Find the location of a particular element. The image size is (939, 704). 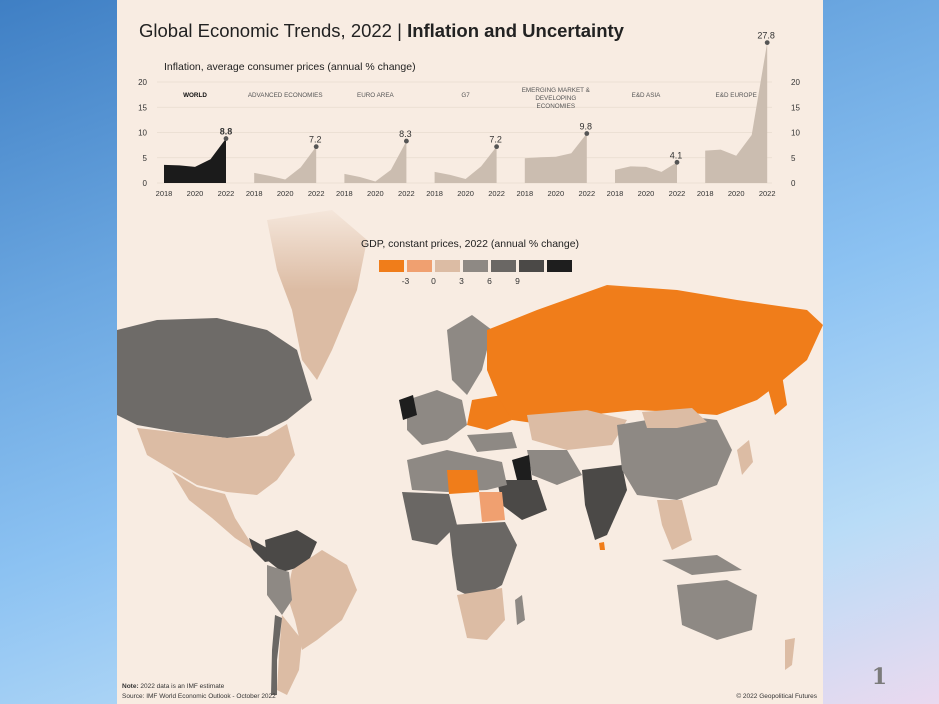

map-mexico is located at coordinates (219, 512).